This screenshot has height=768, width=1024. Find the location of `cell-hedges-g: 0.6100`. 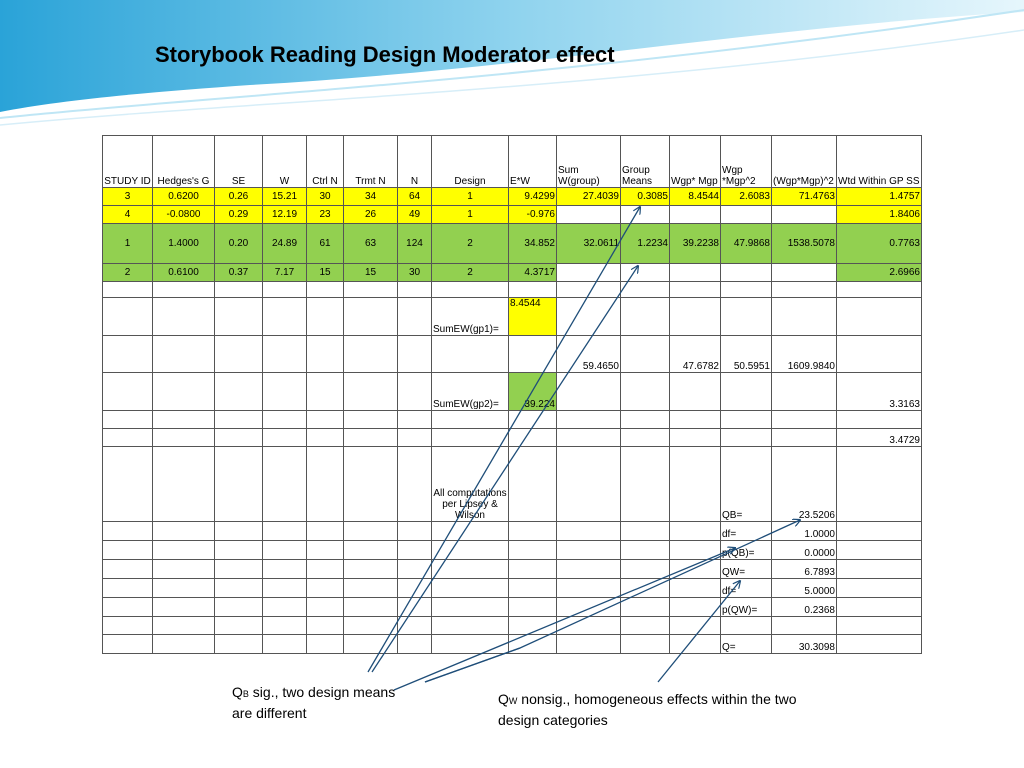

cell-hedges-g: 0.6100 is located at coordinates (183, 272).